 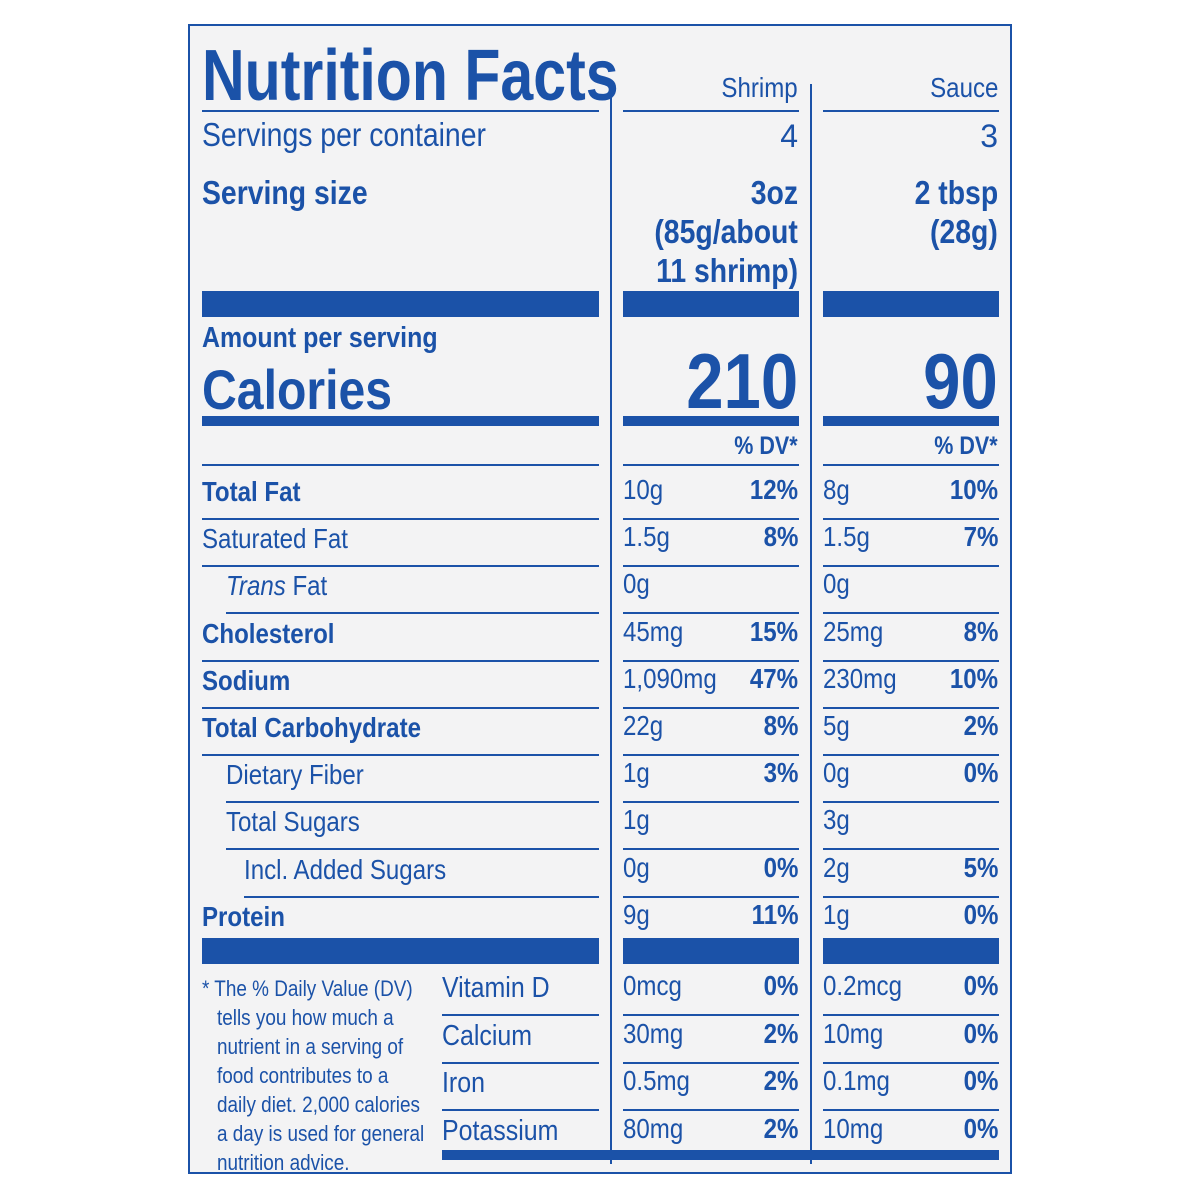 I want to click on nutrient-amount-sauce: 8g, so click(x=836, y=489).